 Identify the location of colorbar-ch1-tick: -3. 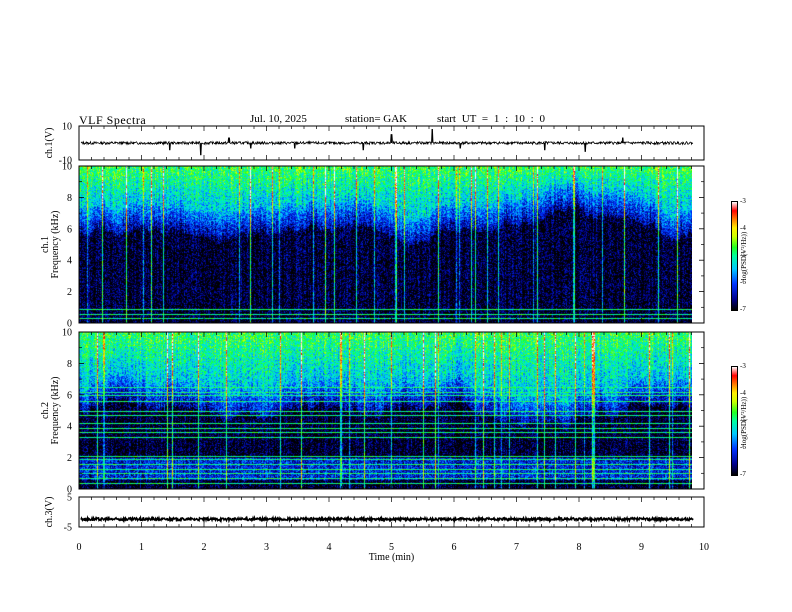
(743, 201).